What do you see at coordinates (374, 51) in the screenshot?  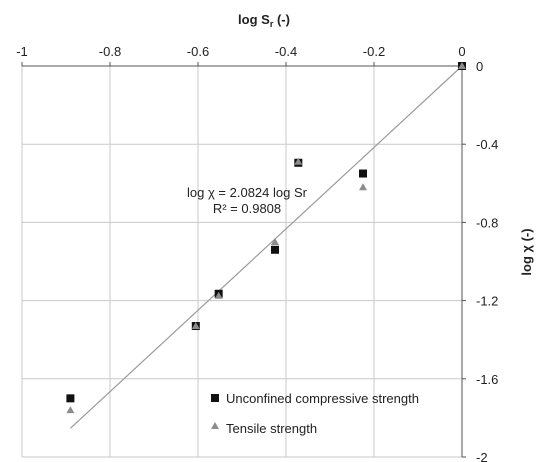 I see `x-tick-label-4: -0.2` at bounding box center [374, 51].